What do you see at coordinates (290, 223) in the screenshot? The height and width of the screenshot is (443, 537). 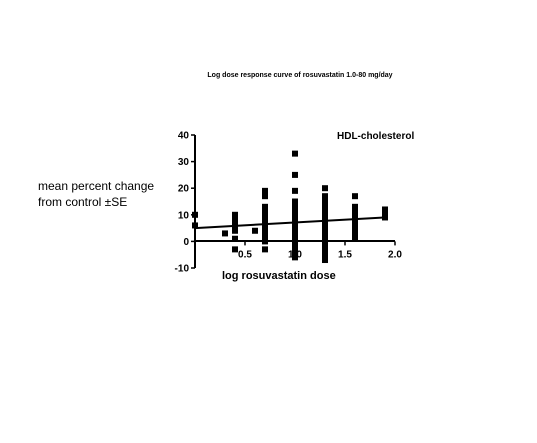 I see `regression-line` at bounding box center [290, 223].